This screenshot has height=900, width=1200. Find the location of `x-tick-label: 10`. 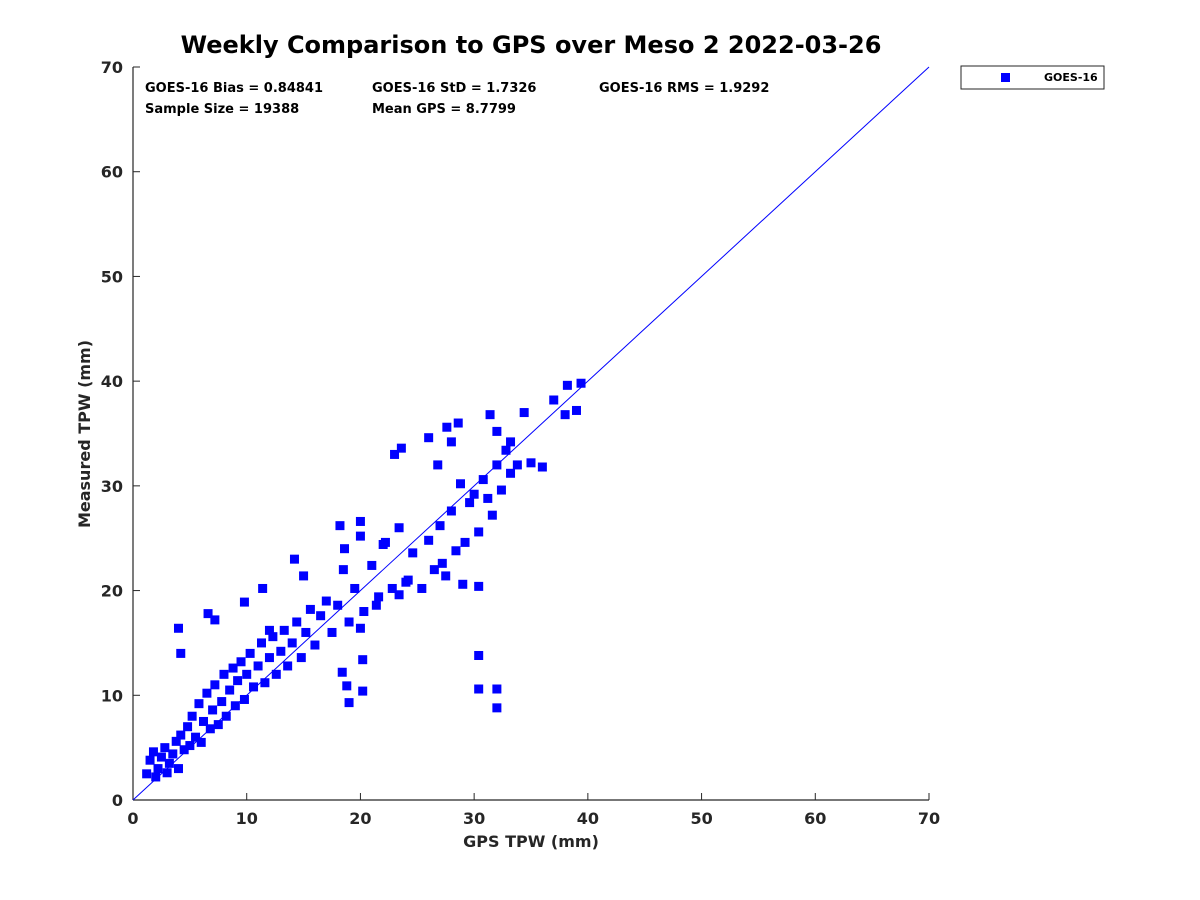

x-tick-label: 10 is located at coordinates (247, 818).